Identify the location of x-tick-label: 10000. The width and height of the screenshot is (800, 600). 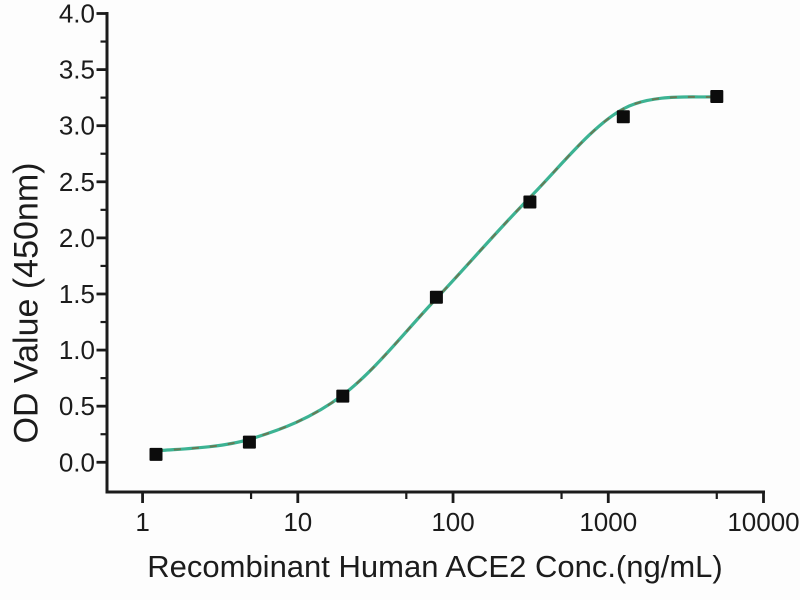
(763, 522).